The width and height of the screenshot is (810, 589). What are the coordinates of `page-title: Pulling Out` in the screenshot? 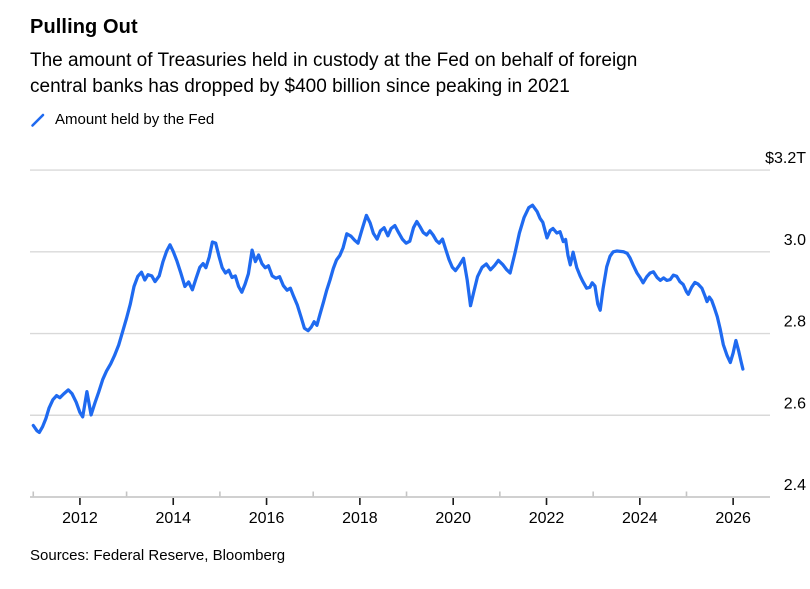 It's located at (84, 27).